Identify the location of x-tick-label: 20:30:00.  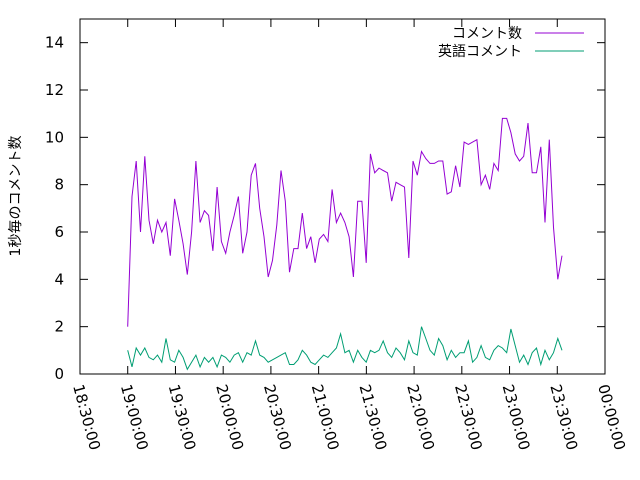
(277, 417).